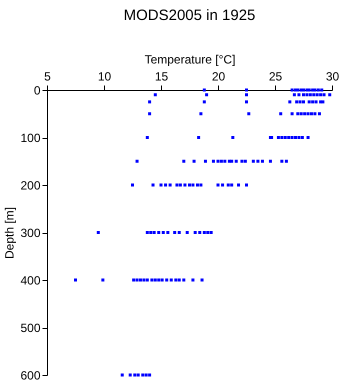 Image resolution: width=341 pixels, height=384 pixels. I want to click on x-tick-label: 5, so click(48, 77).